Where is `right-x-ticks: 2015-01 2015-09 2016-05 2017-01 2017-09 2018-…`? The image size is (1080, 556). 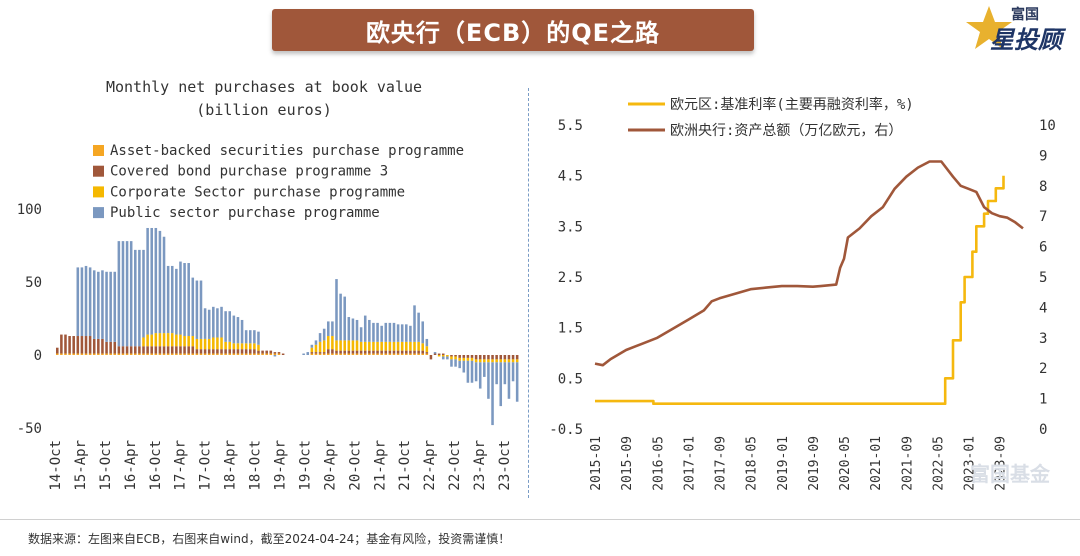
right-x-ticks: 2015-01 2015-09 2016-05 2017-01 2017-09 2018-… is located at coordinates (799, 463).